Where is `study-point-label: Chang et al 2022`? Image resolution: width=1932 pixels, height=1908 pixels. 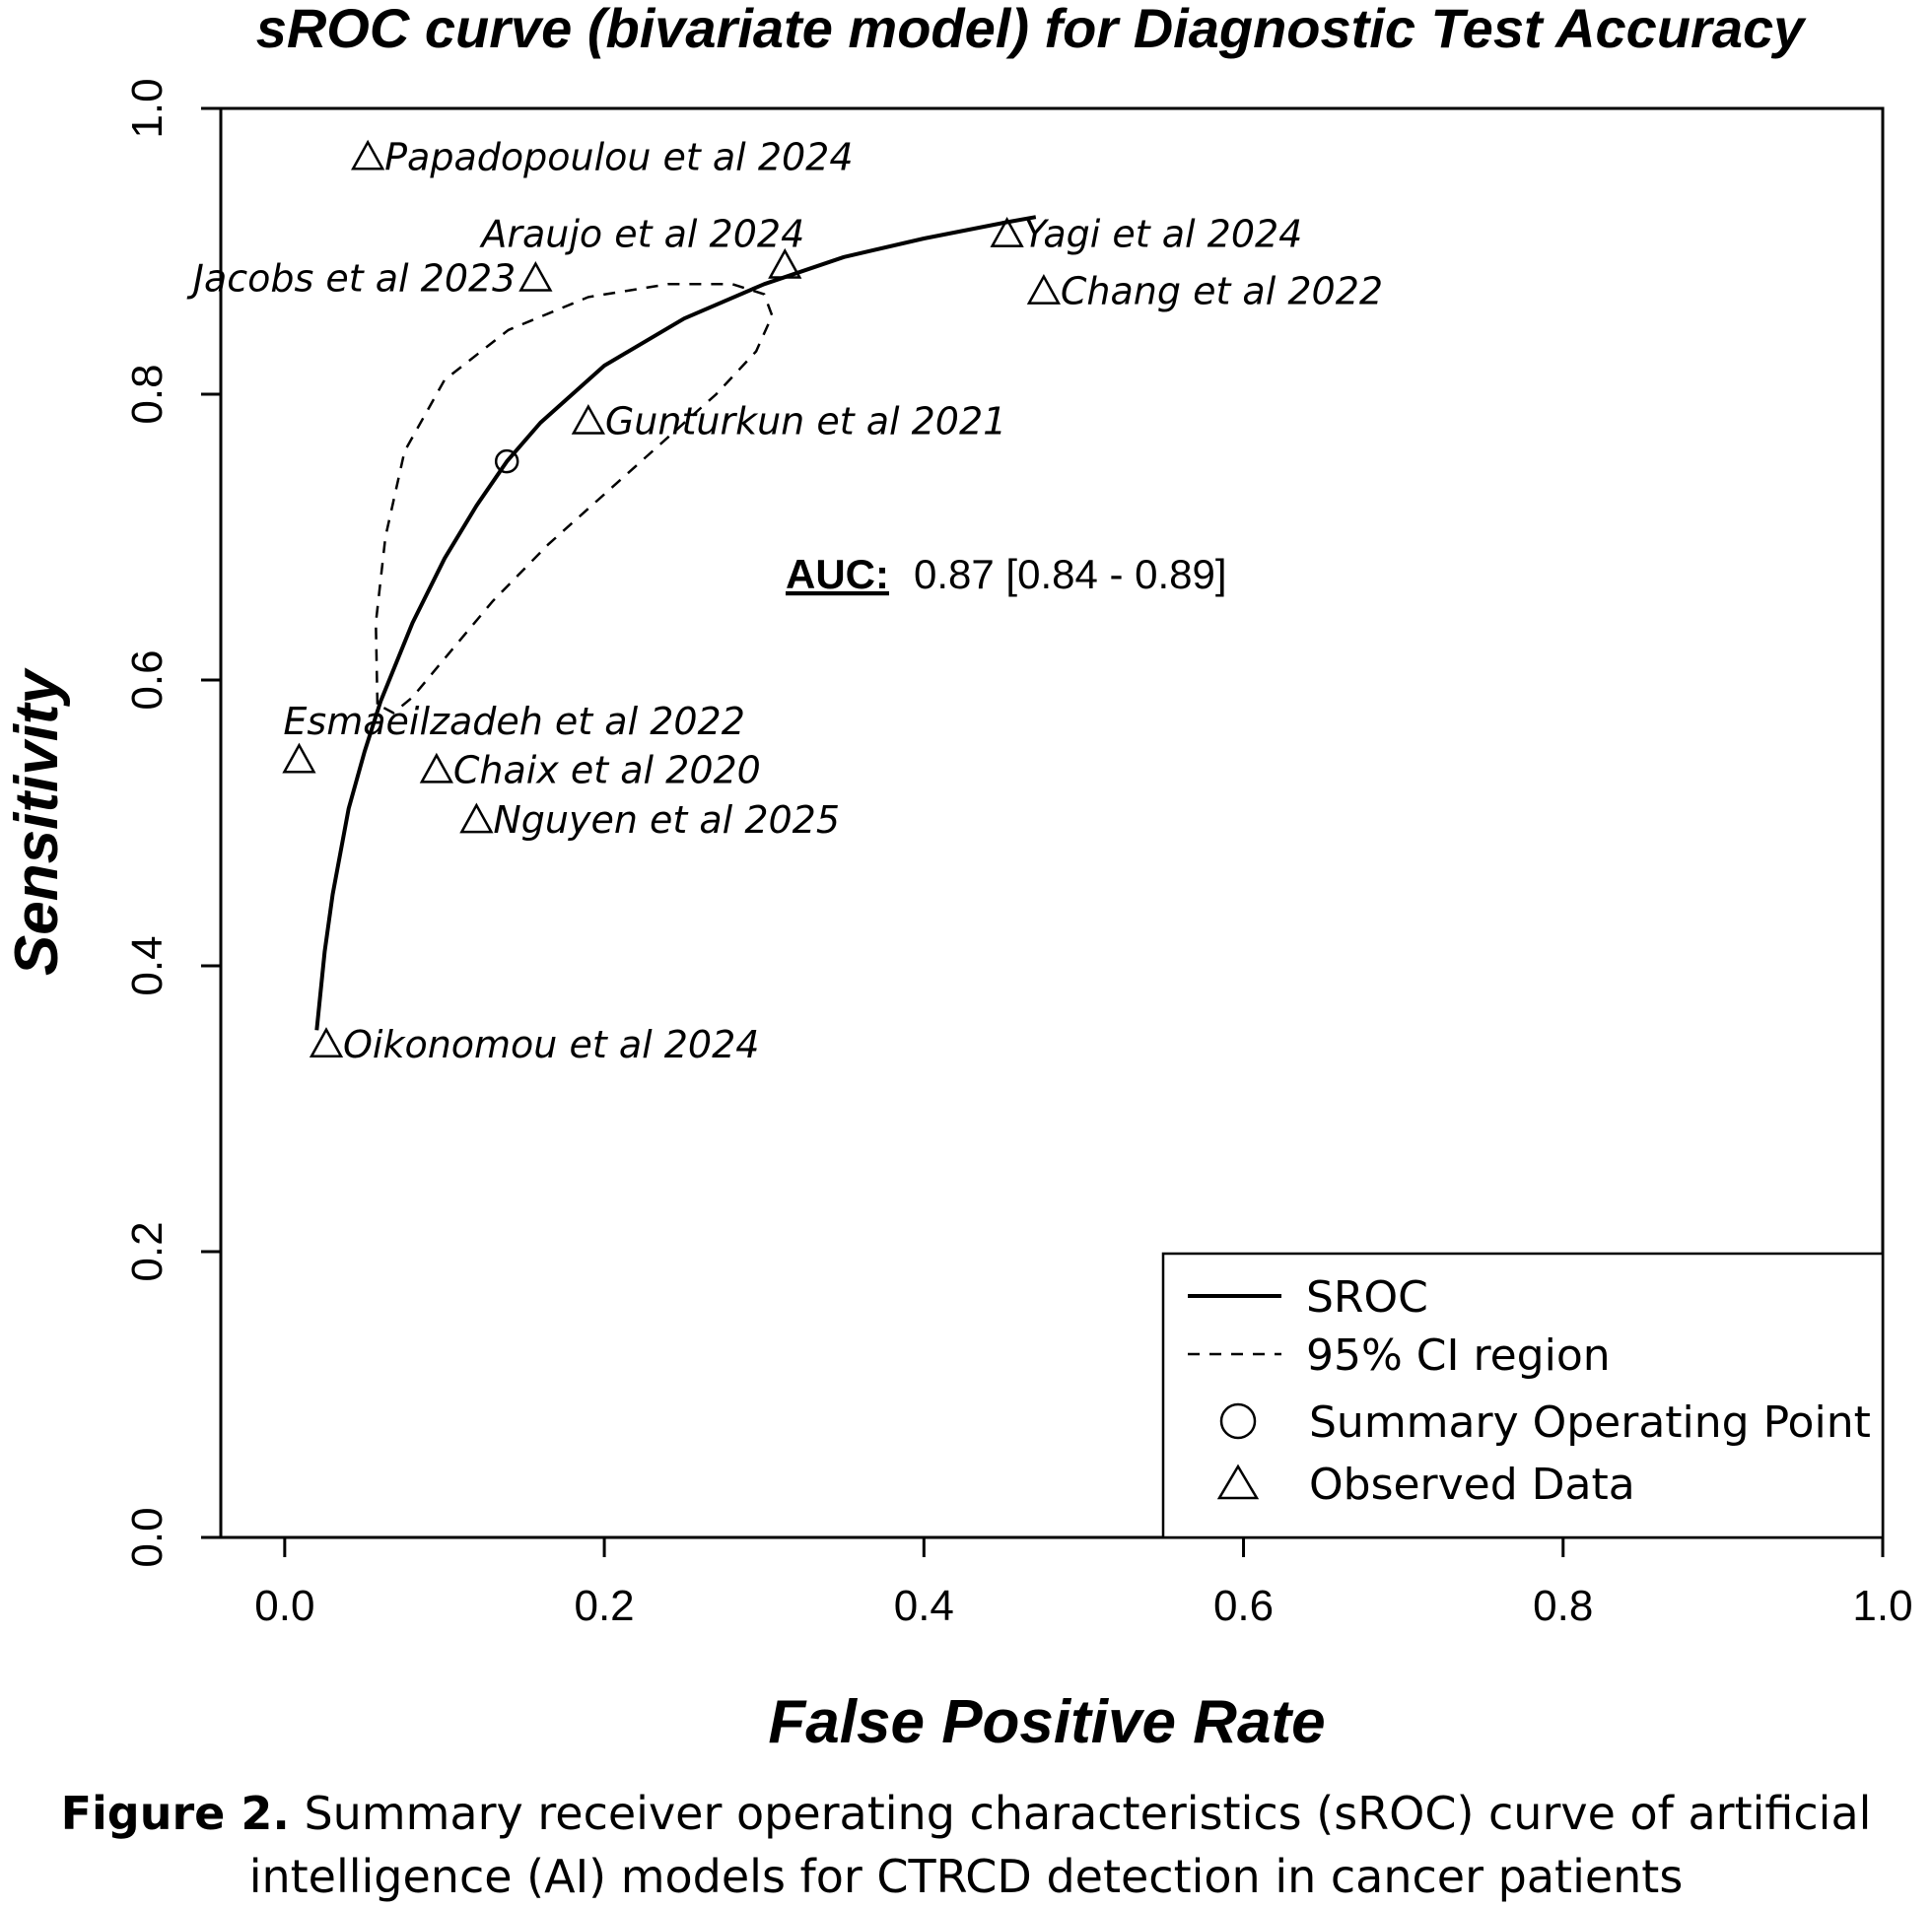
study-point-label: Chang et al 2022 is located at coordinates (1222, 291).